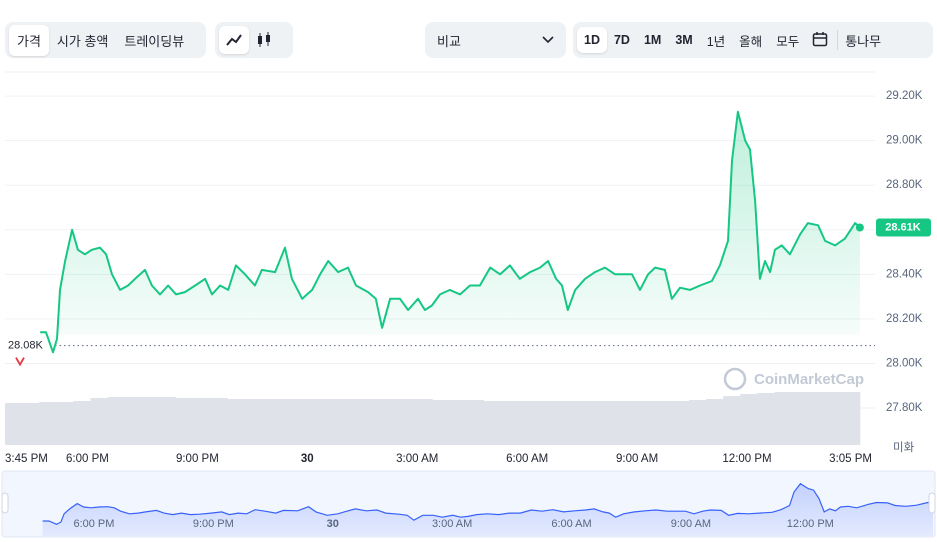 Image resolution: width=937 pixels, height=542 pixels. I want to click on log-toggle: 통나무, so click(863, 41).